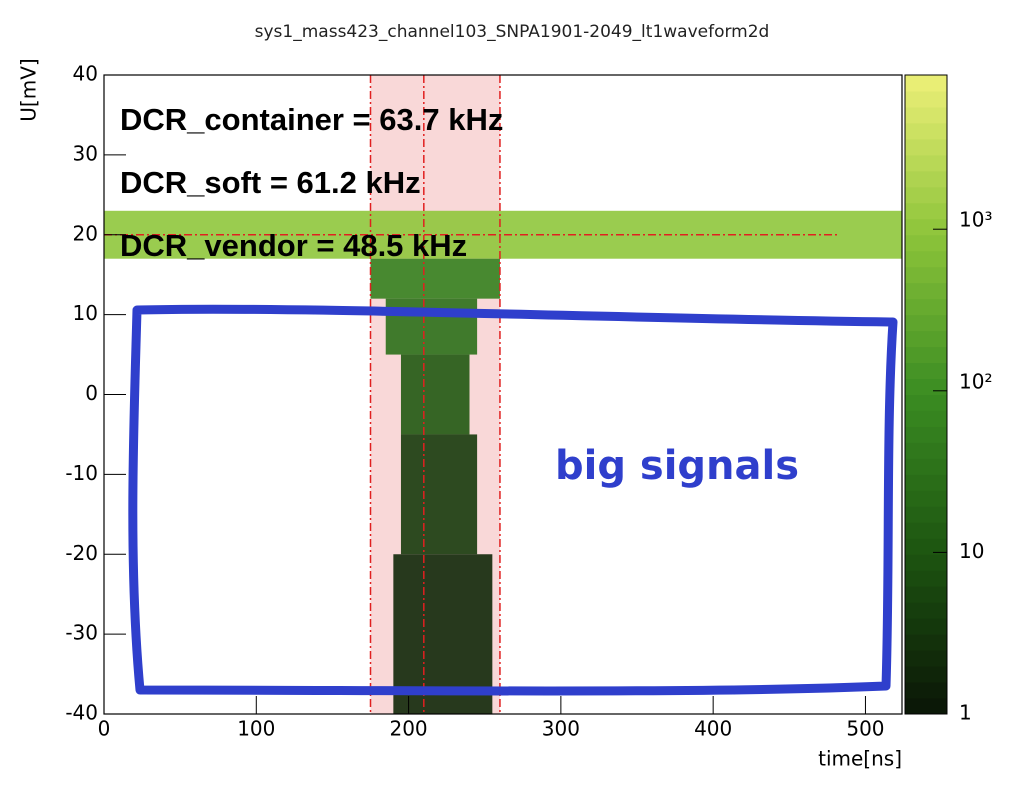  Describe the element at coordinates (256, 729) in the screenshot. I see `x-tick-label: 100` at that location.